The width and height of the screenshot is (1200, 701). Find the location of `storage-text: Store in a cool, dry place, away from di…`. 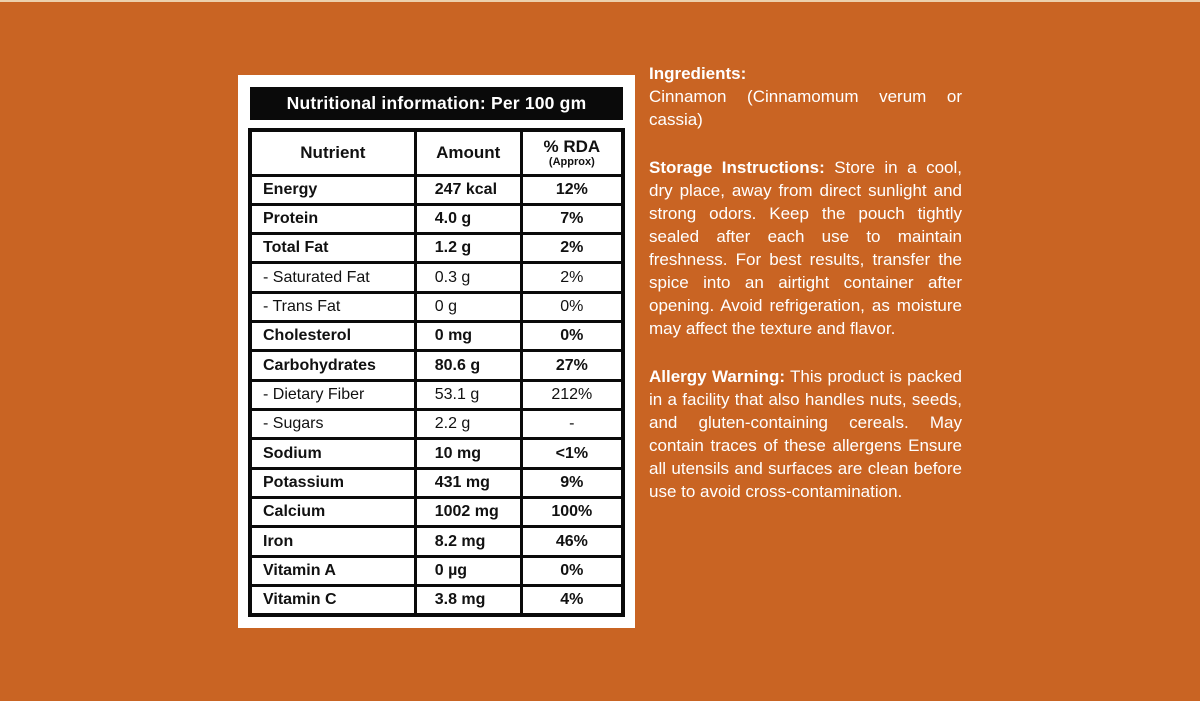

storage-text: Store in a cool, dry place, away from di… is located at coordinates (805, 248).